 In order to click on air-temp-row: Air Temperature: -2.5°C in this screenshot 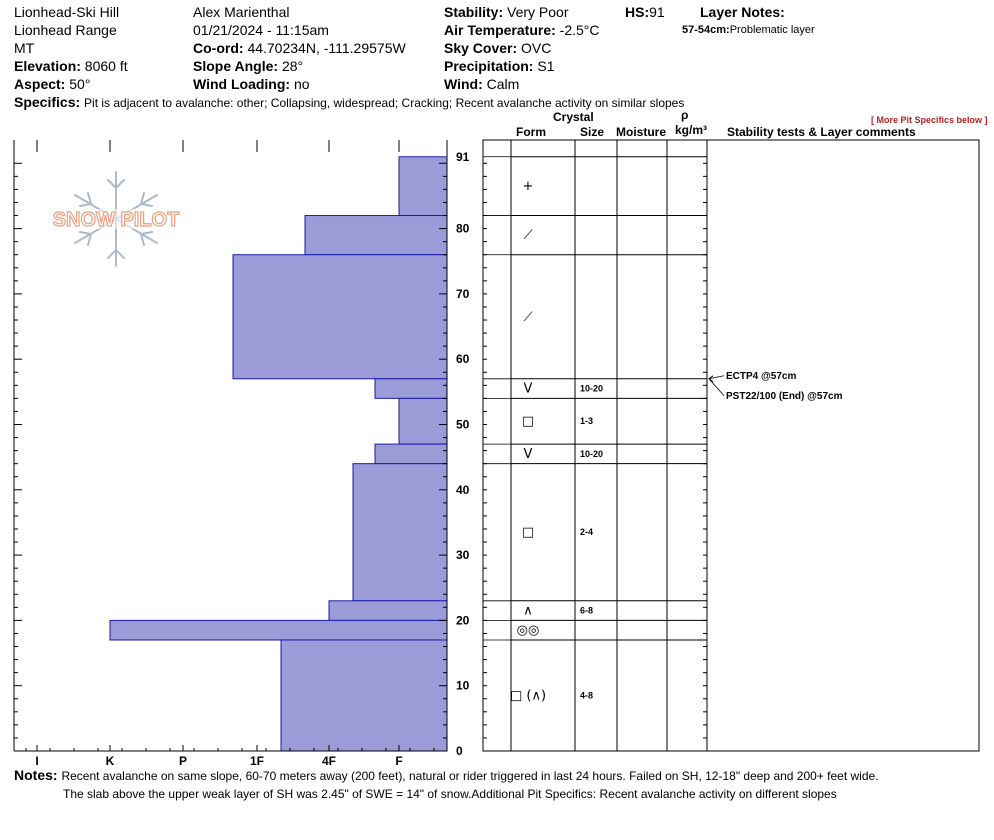, I will do `click(522, 30)`.